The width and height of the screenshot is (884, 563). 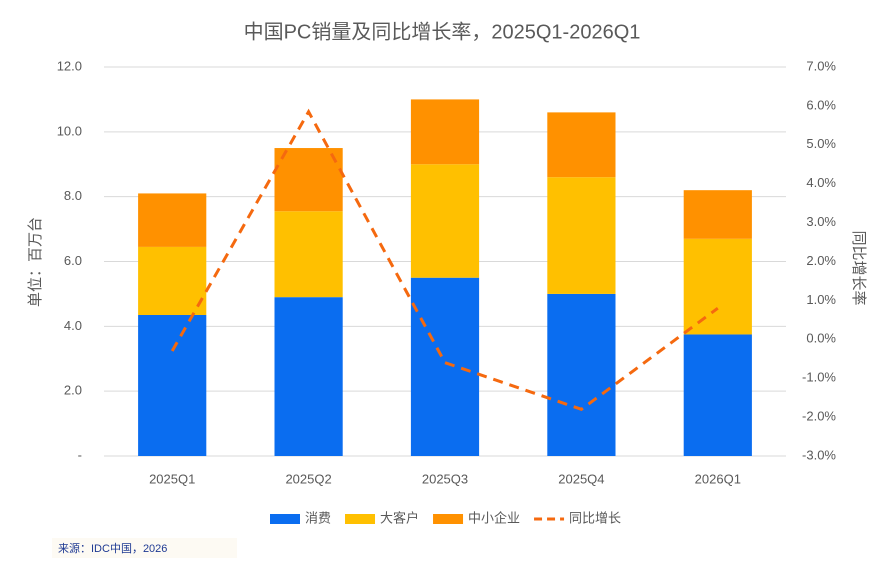 What do you see at coordinates (172, 478) in the screenshot?
I see `x-tick-label: 2025Q1` at bounding box center [172, 478].